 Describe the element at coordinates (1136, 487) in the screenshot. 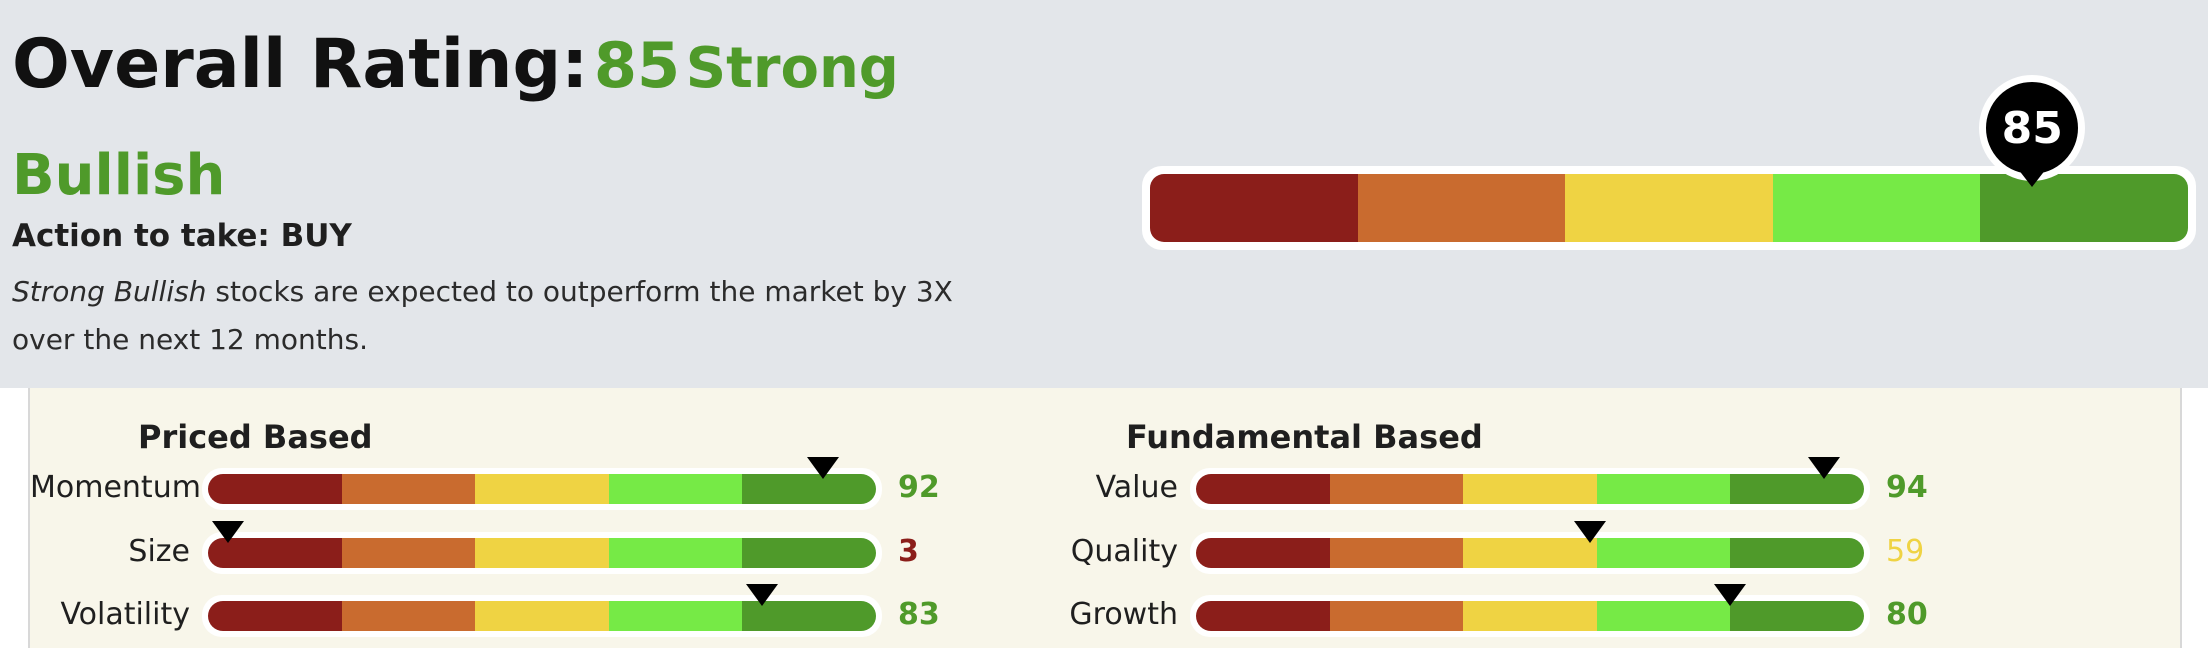

I see `factor-label-value: Value` at that location.